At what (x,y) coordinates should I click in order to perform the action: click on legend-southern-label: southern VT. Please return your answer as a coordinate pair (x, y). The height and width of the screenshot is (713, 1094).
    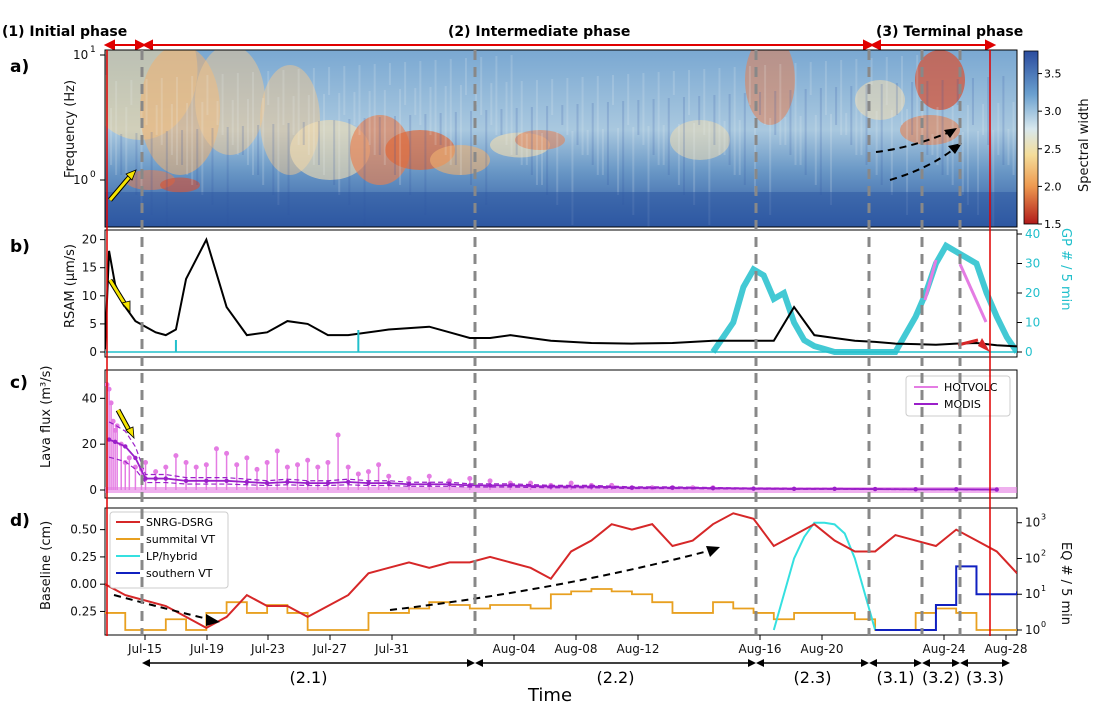
    Looking at the image, I should click on (179, 573).